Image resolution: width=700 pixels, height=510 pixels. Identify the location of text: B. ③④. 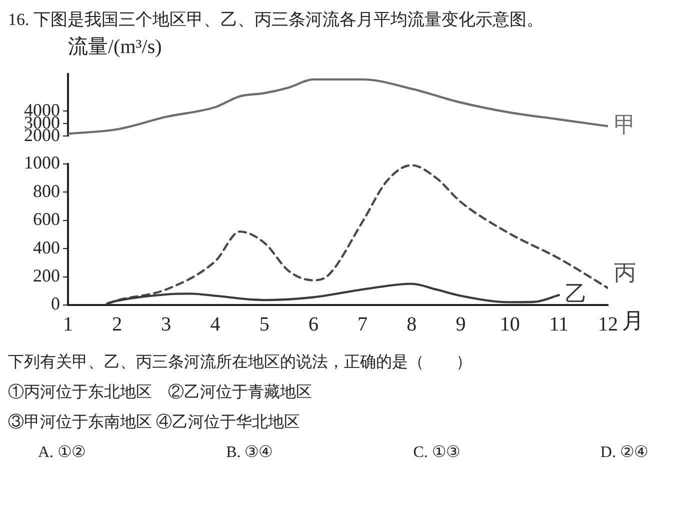
(249, 453).